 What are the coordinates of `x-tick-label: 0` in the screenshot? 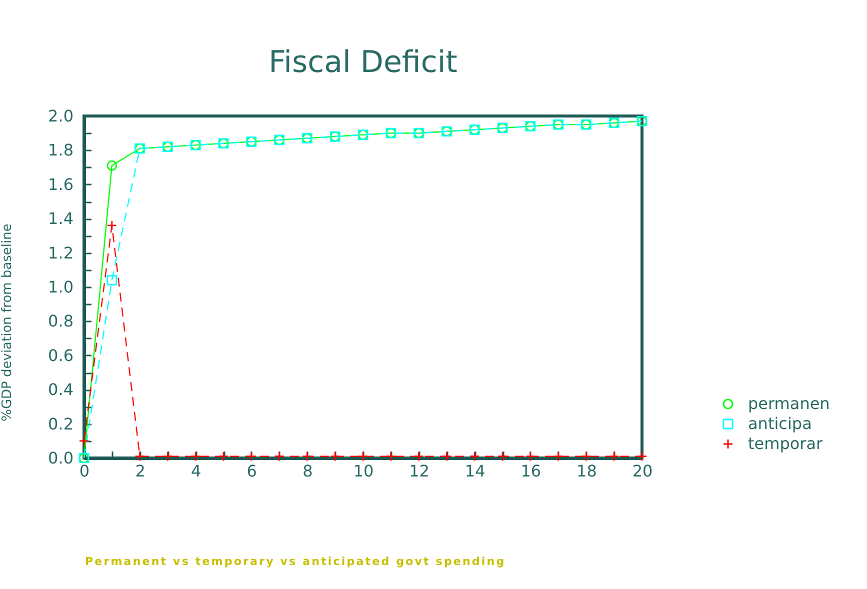 It's located at (84, 471).